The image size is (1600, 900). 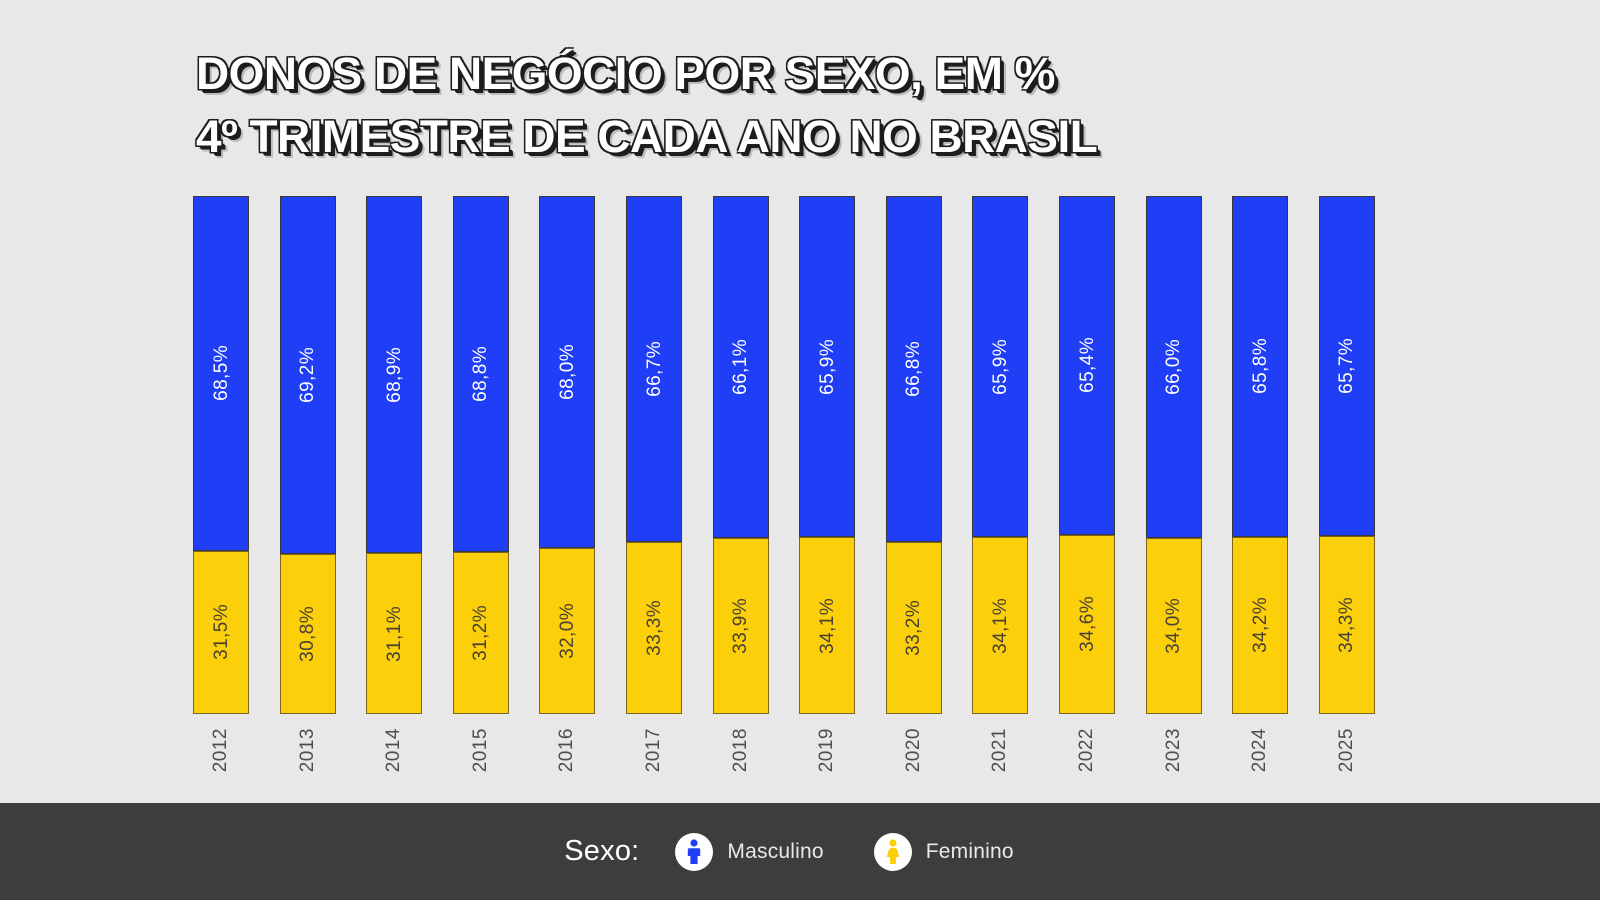 I want to click on bar-value-label: 65,8%, so click(x=1260, y=366).